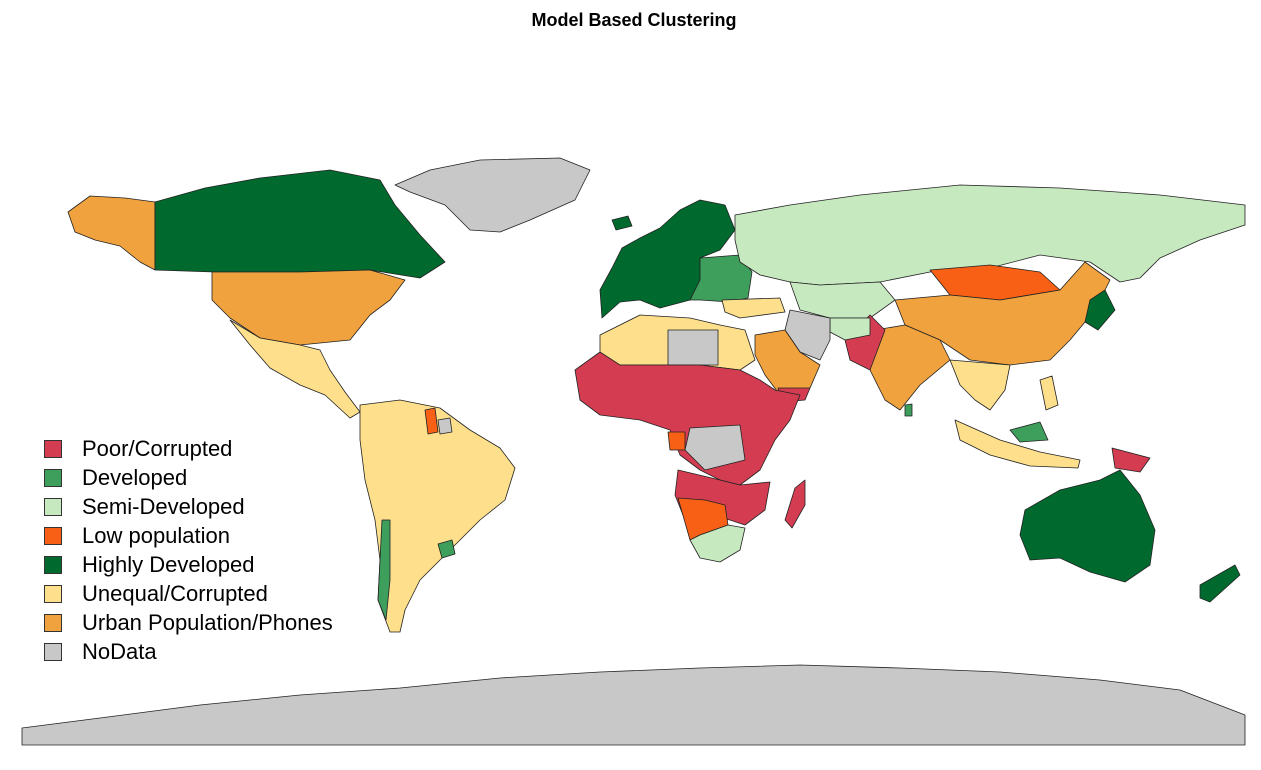 The height and width of the screenshot is (770, 1261). Describe the element at coordinates (676, 441) in the screenshot. I see `region-gabon` at that location.